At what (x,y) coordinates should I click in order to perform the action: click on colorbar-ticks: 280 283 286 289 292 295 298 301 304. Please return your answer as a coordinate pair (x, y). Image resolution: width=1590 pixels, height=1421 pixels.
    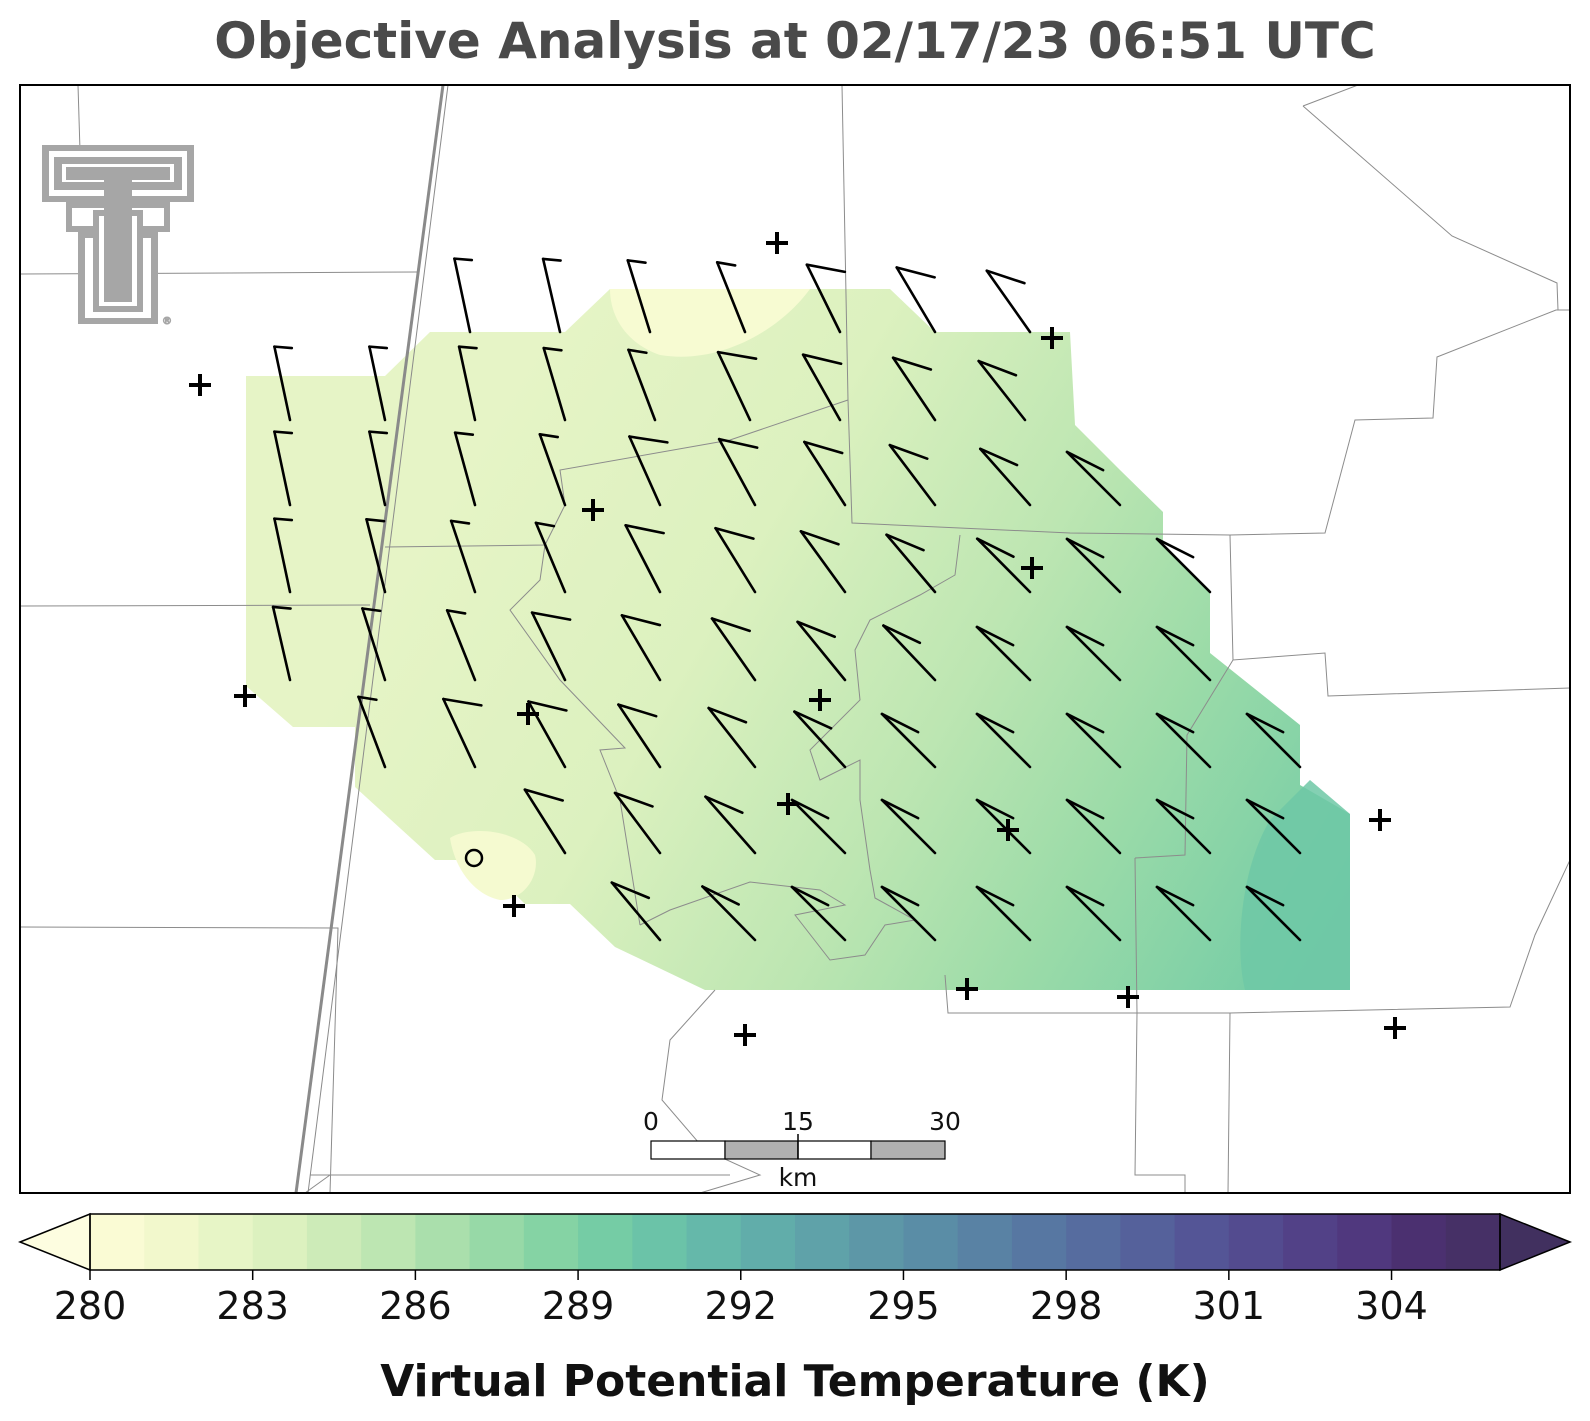
    Looking at the image, I should click on (741, 1299).